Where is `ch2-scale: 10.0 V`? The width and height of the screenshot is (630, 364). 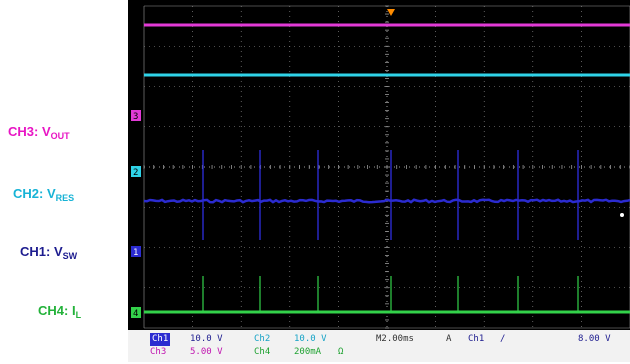
ch2-scale: 10.0 V is located at coordinates (310, 339).